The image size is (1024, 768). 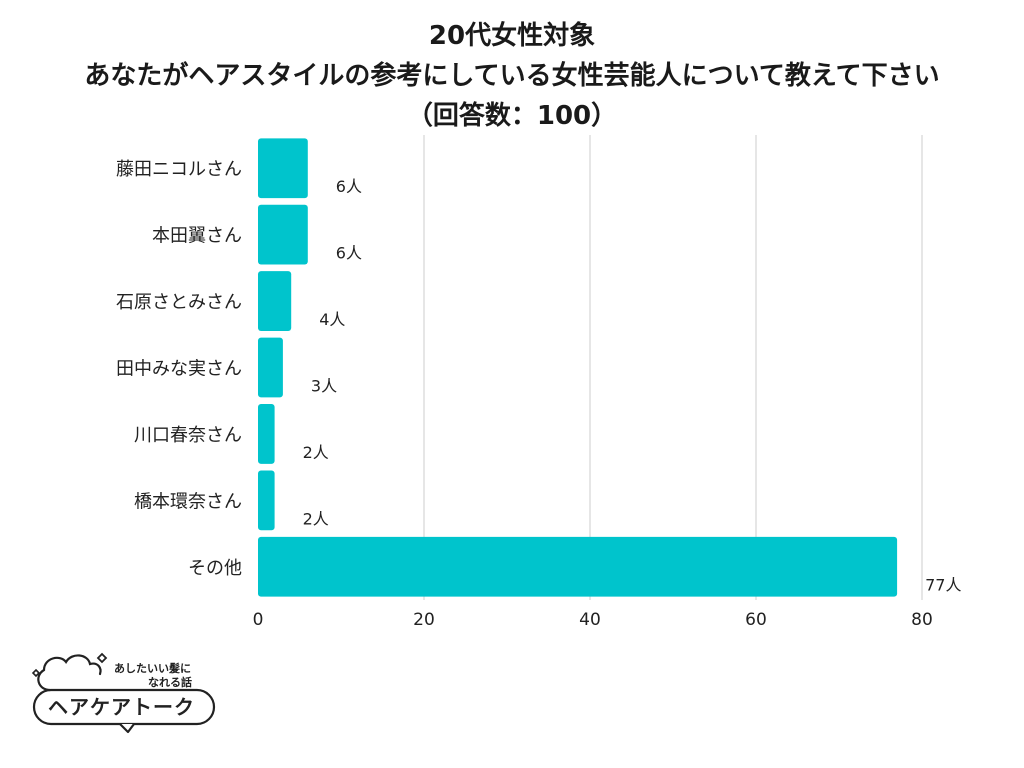 I want to click on speech-bubble-tail, so click(x=127, y=728).